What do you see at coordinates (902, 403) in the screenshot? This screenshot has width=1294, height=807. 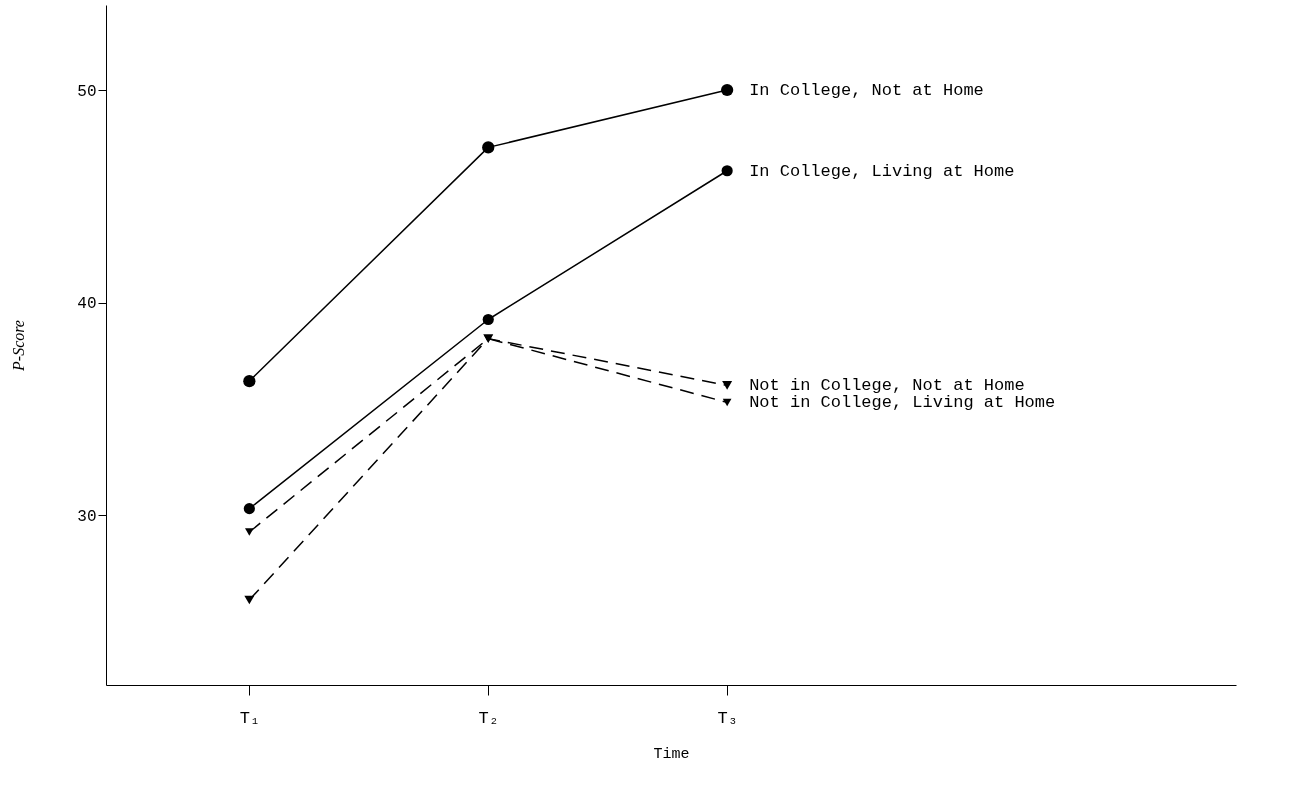 I see `series-label: Not in College, Living at Home` at bounding box center [902, 403].